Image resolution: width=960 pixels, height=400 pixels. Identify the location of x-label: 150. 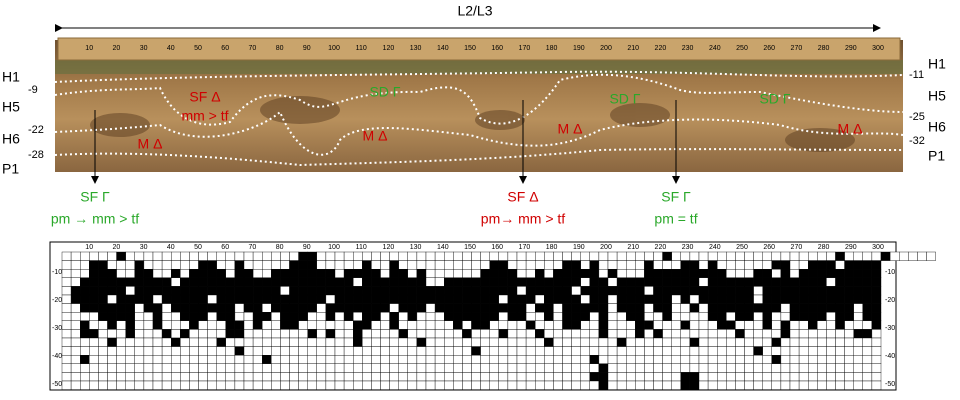
(470, 247).